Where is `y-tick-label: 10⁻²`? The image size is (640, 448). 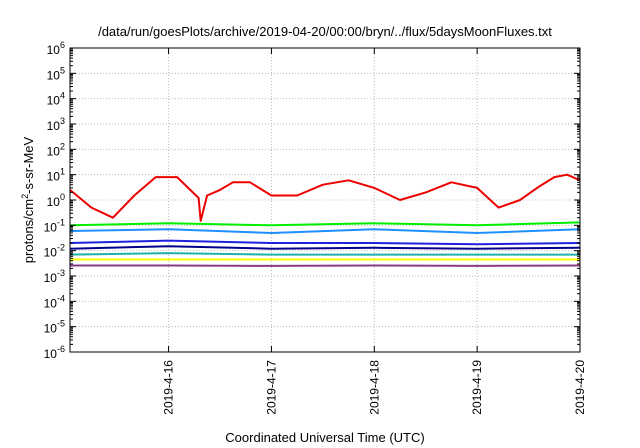
y-tick-label: 10⁻² is located at coordinates (54, 251).